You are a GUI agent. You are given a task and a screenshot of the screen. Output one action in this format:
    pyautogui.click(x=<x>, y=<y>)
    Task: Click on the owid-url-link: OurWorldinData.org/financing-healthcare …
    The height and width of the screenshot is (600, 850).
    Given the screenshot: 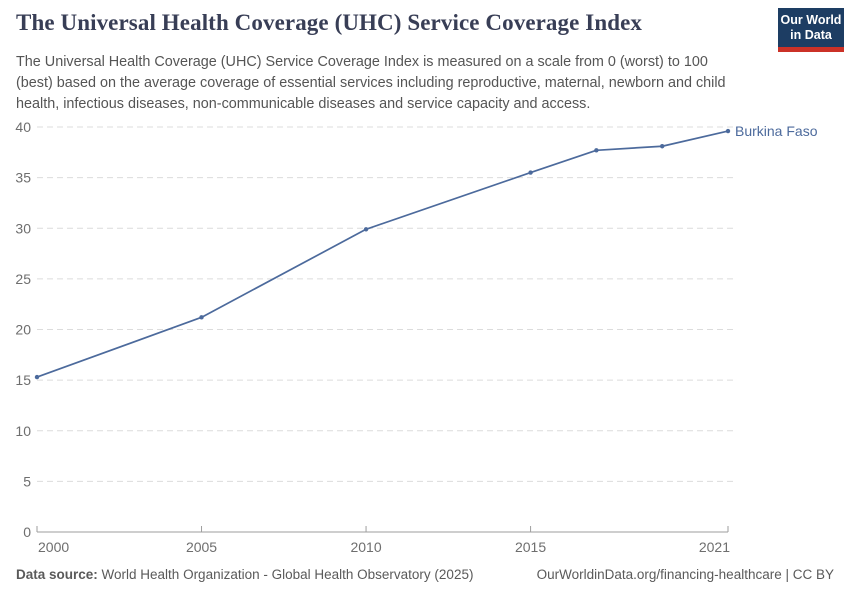 What is the action you would take?
    pyautogui.click(x=685, y=574)
    